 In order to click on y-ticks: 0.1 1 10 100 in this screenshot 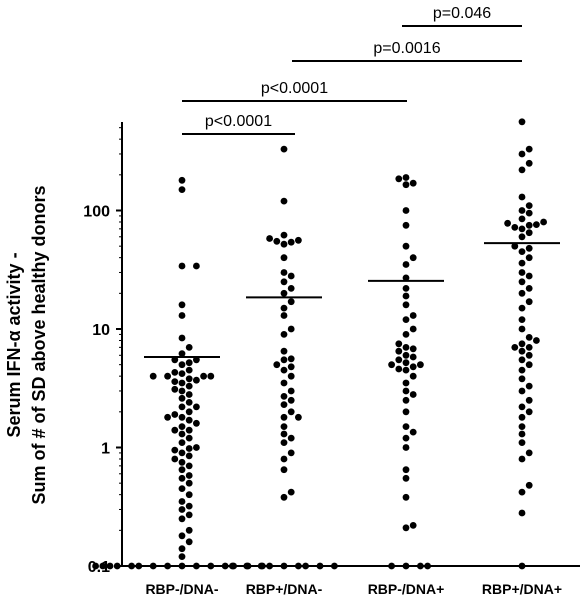, I will do `click(102, 351)`.